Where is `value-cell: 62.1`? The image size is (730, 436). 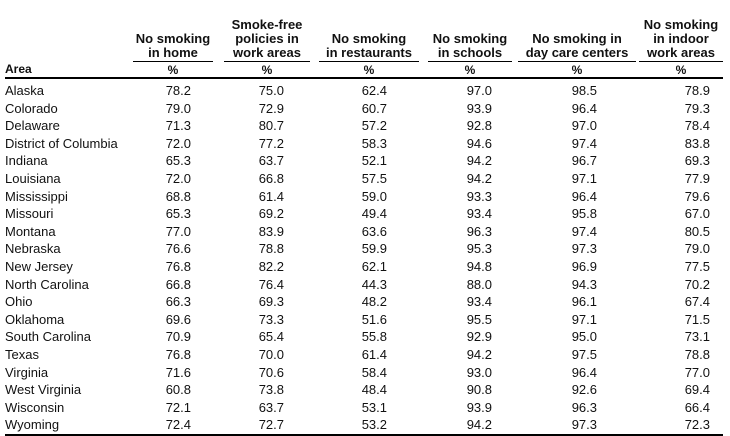
value-cell: 62.1 is located at coordinates (374, 266).